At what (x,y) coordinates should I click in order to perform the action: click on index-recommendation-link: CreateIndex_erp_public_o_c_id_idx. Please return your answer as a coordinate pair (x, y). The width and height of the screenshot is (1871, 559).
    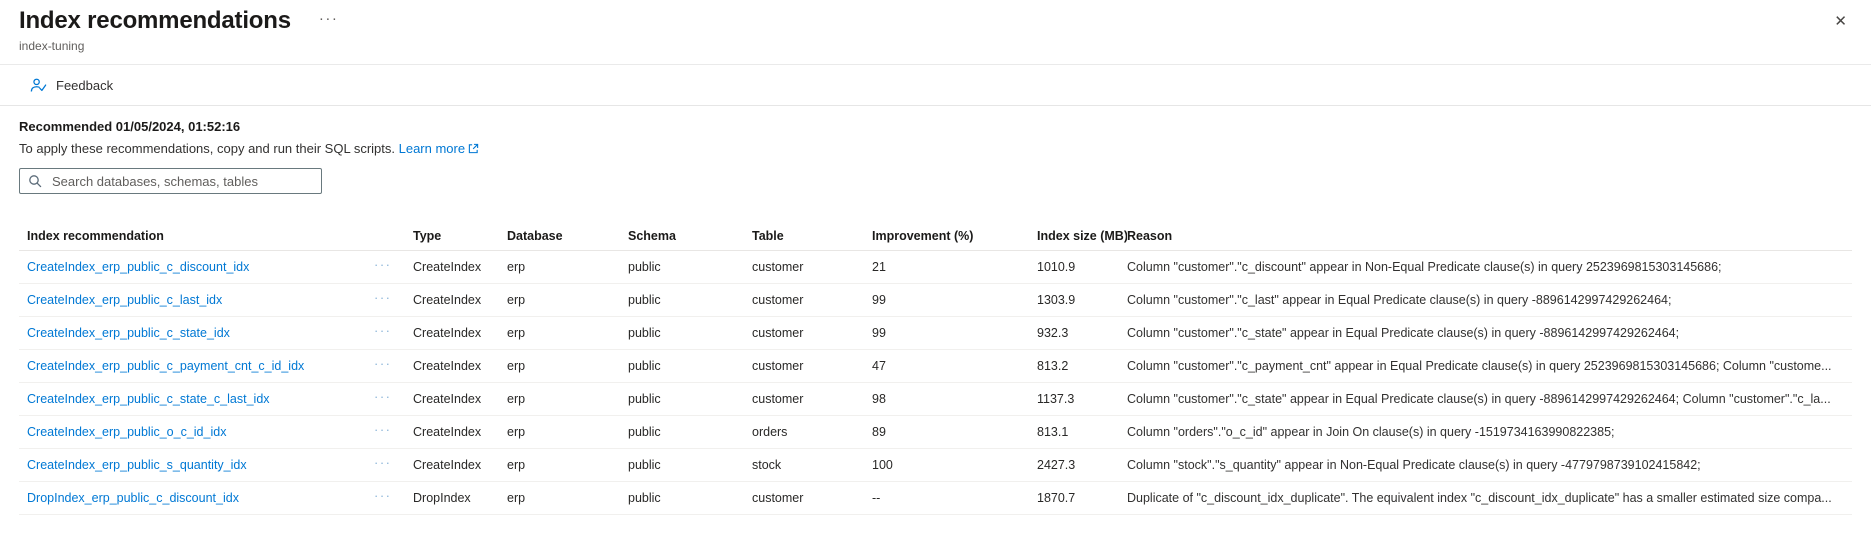
    Looking at the image, I should click on (127, 432).